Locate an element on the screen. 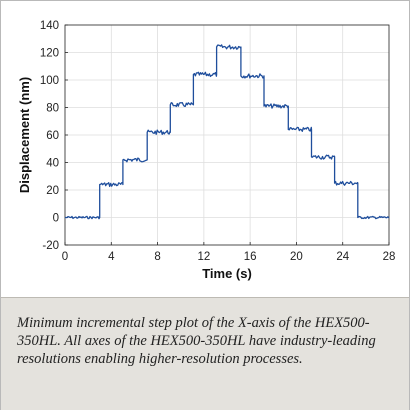 Image resolution: width=410 pixels, height=410 pixels. x-tick-label: 28 is located at coordinates (389, 257).